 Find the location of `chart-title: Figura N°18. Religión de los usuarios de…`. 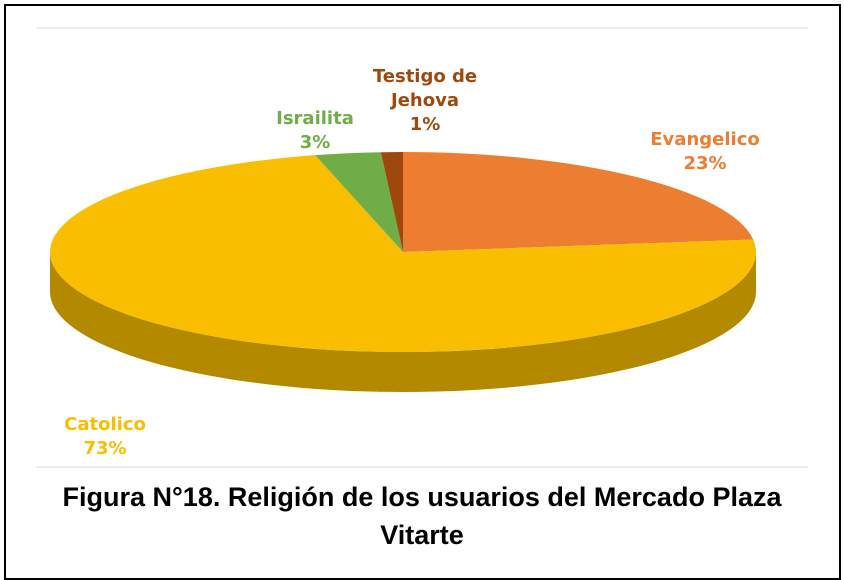

chart-title: Figura N°18. Religión de los usuarios de… is located at coordinates (422, 516).